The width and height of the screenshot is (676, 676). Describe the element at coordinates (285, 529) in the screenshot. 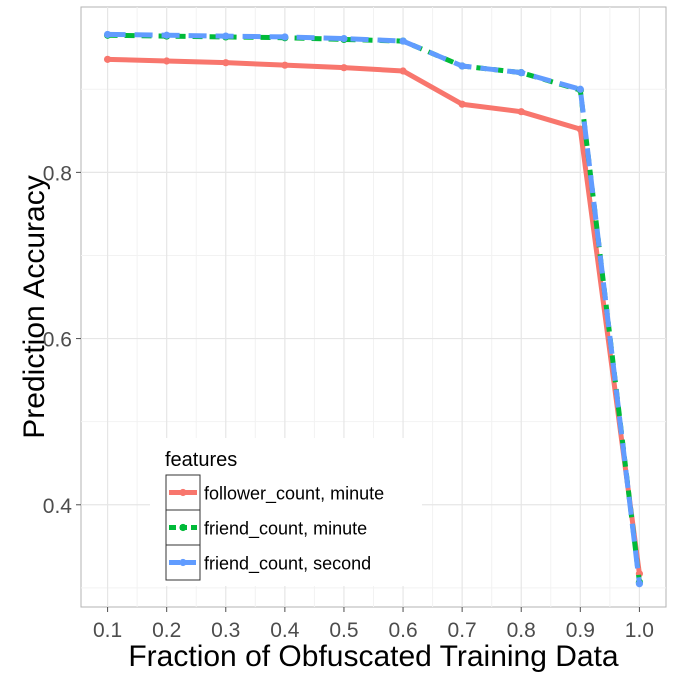

I see `legend-label: friend_count, minute` at that location.